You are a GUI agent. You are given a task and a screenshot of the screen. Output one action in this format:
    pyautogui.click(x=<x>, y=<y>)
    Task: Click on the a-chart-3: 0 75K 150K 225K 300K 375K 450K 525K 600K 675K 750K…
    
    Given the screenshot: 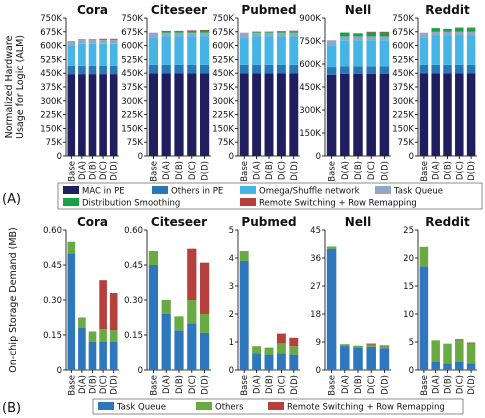 What is the action you would take?
    pyautogui.click(x=256, y=92)
    